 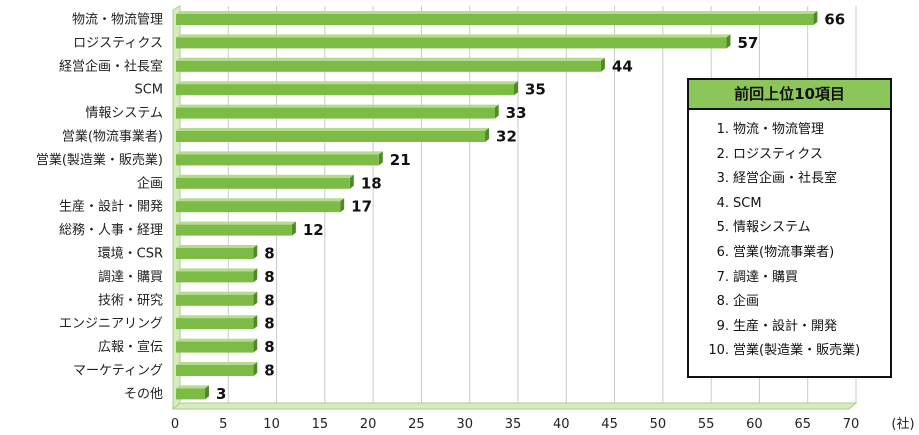 I want to click on legend-item-number: 4., so click(x=722, y=203).